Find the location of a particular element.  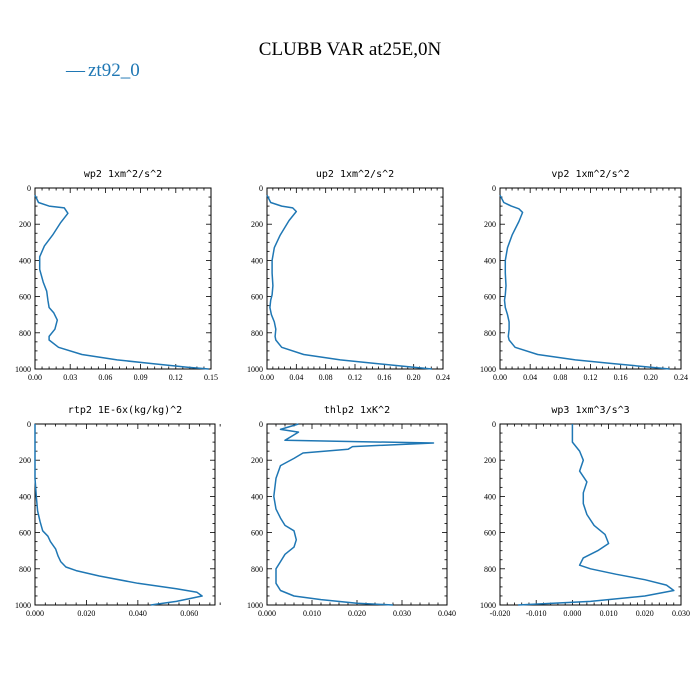

figure-title: CLUBB VAR at25E,0N is located at coordinates (350, 49).